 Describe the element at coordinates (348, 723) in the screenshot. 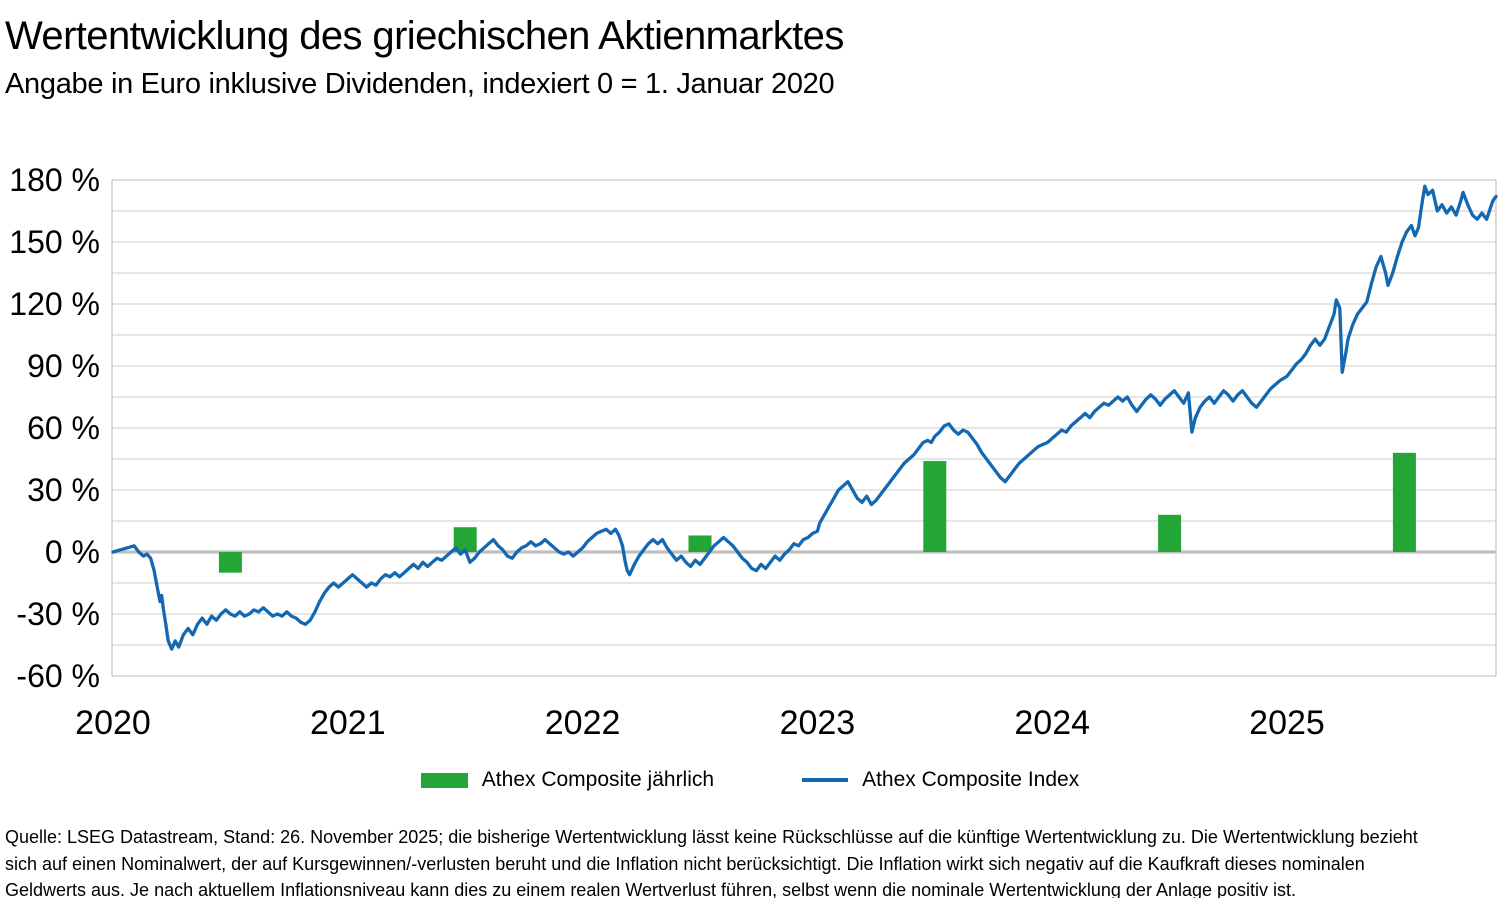

I see `x-axis-tick-label: 2021` at that location.